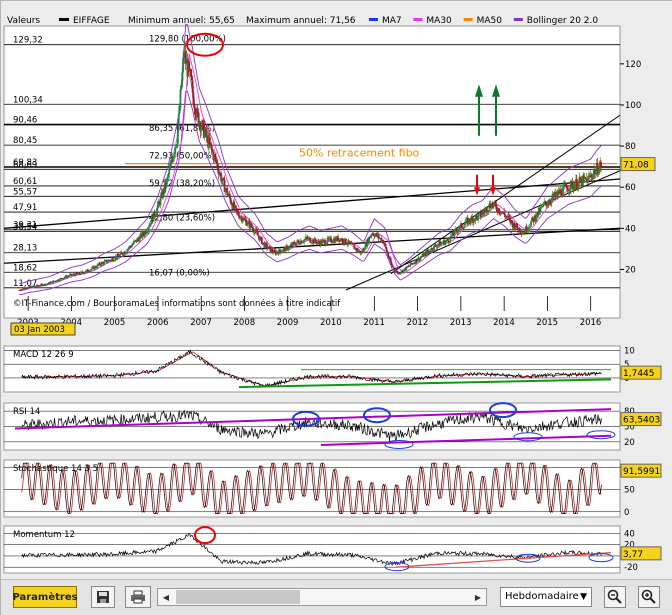  What do you see at coordinates (546, 597) in the screenshot?
I see `period-select: Hebdomadaire ▼` at bounding box center [546, 597].